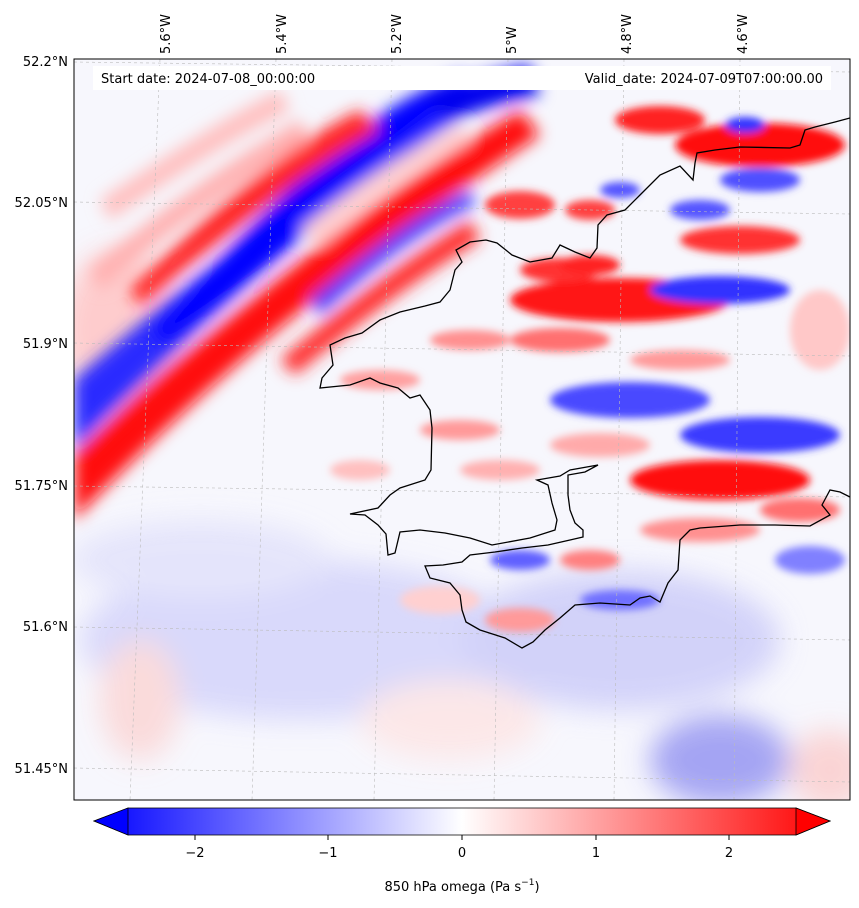 The width and height of the screenshot is (859, 908). I want to click on colorbar-tick: −1, so click(327, 853).